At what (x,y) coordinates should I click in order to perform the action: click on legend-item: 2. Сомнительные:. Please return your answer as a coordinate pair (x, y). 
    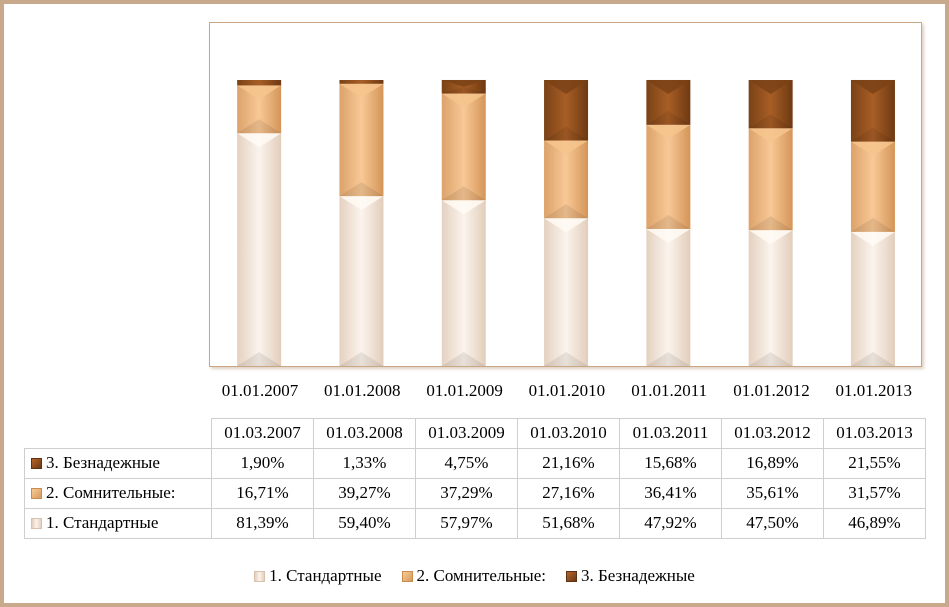
    Looking at the image, I should click on (473, 576).